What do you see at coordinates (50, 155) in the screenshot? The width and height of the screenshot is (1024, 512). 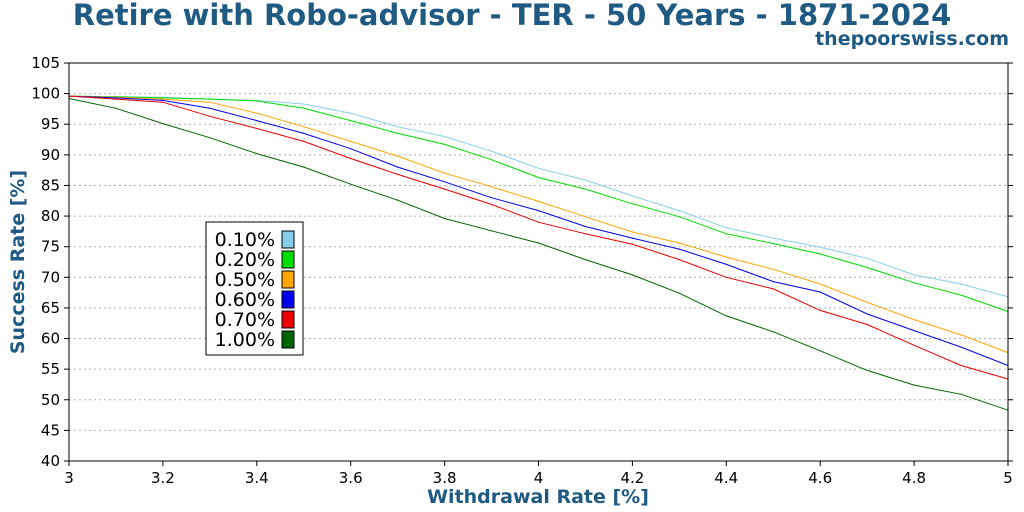 I see `y-tick-label: 90` at bounding box center [50, 155].